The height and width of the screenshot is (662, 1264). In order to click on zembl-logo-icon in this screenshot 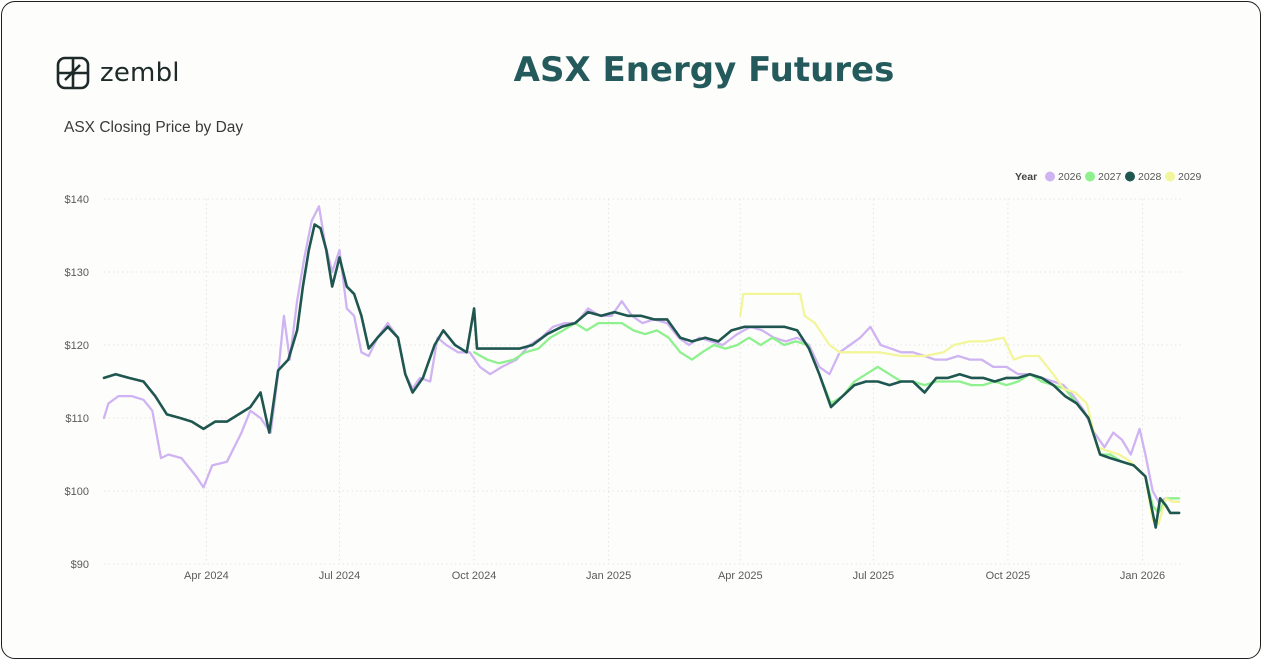, I will do `click(73, 73)`.